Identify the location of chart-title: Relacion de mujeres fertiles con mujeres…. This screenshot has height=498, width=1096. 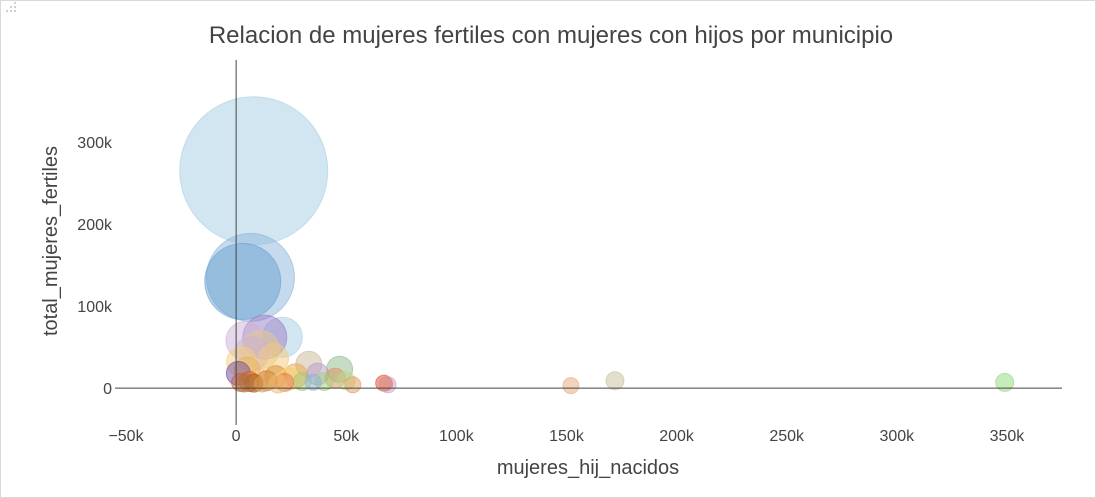
(551, 35).